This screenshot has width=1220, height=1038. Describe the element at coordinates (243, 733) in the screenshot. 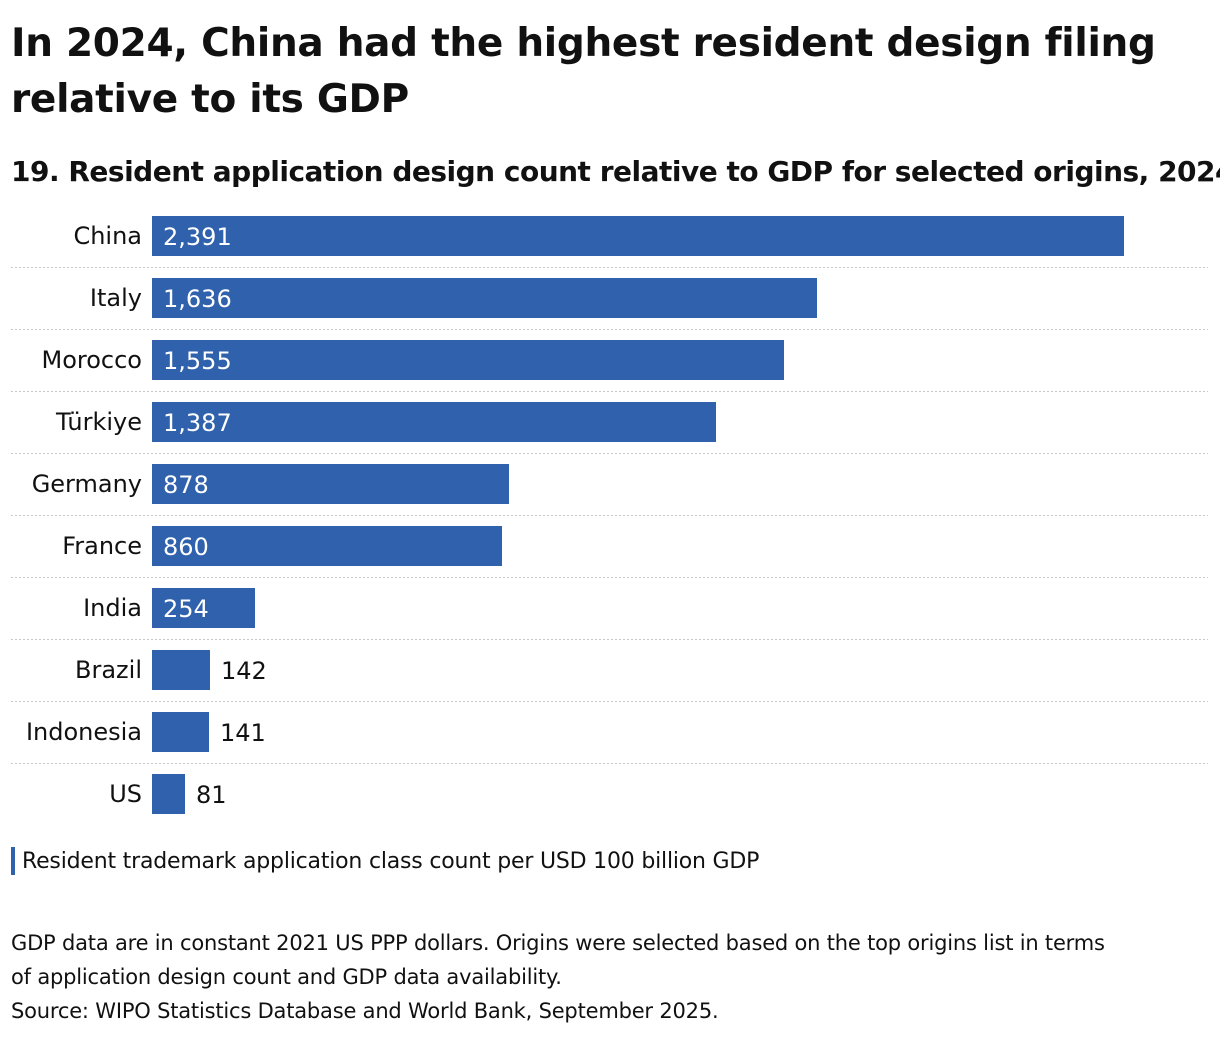

I see `data-label: 141` at that location.